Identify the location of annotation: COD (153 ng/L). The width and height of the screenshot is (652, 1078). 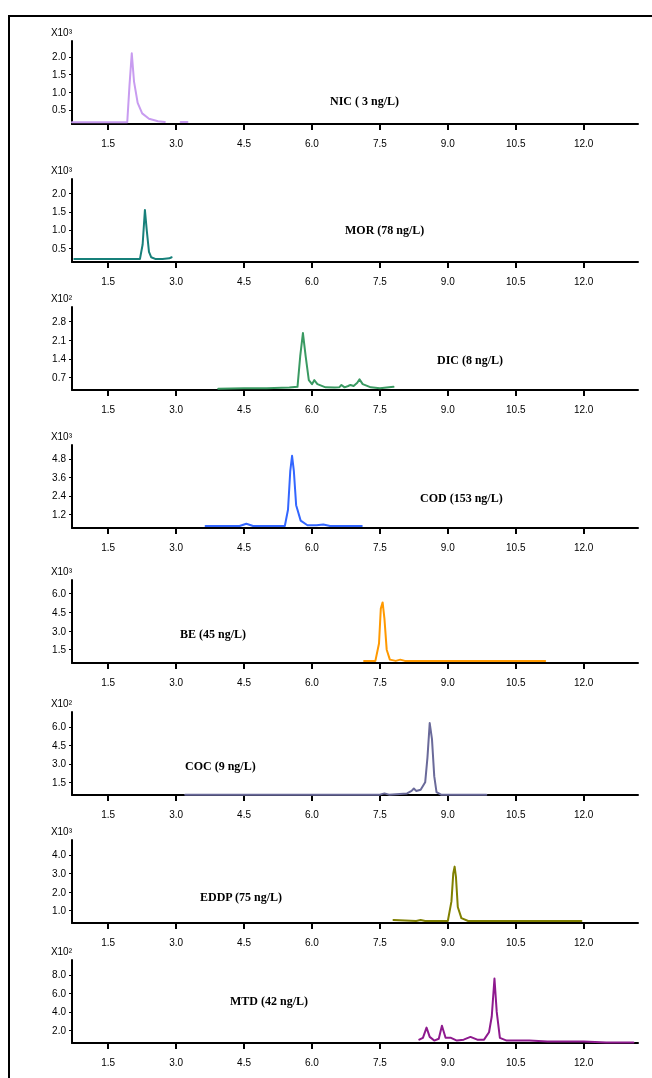
(461, 498).